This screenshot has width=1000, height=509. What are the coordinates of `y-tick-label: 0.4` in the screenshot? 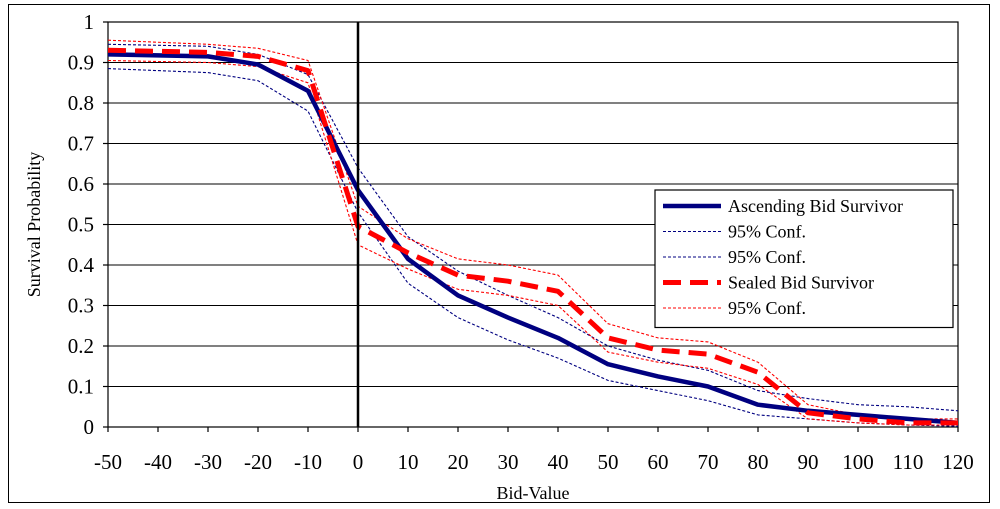 It's located at (81, 265).